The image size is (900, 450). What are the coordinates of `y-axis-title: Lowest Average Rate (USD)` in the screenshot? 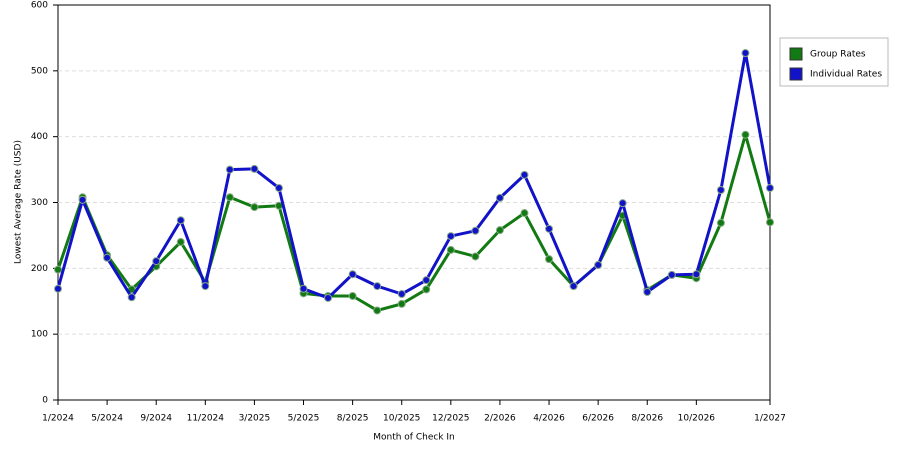 It's located at (19, 202).